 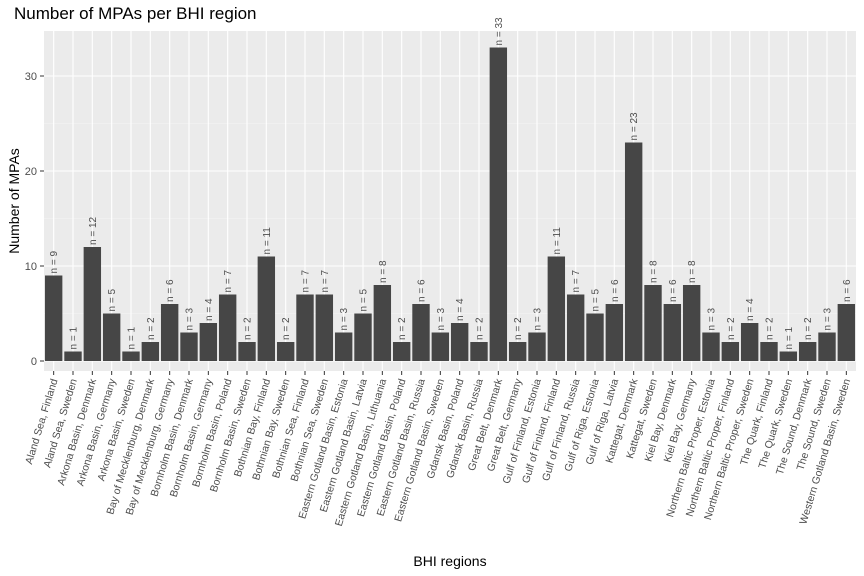 I want to click on bar-data-label: n = 9, so click(x=54, y=262).